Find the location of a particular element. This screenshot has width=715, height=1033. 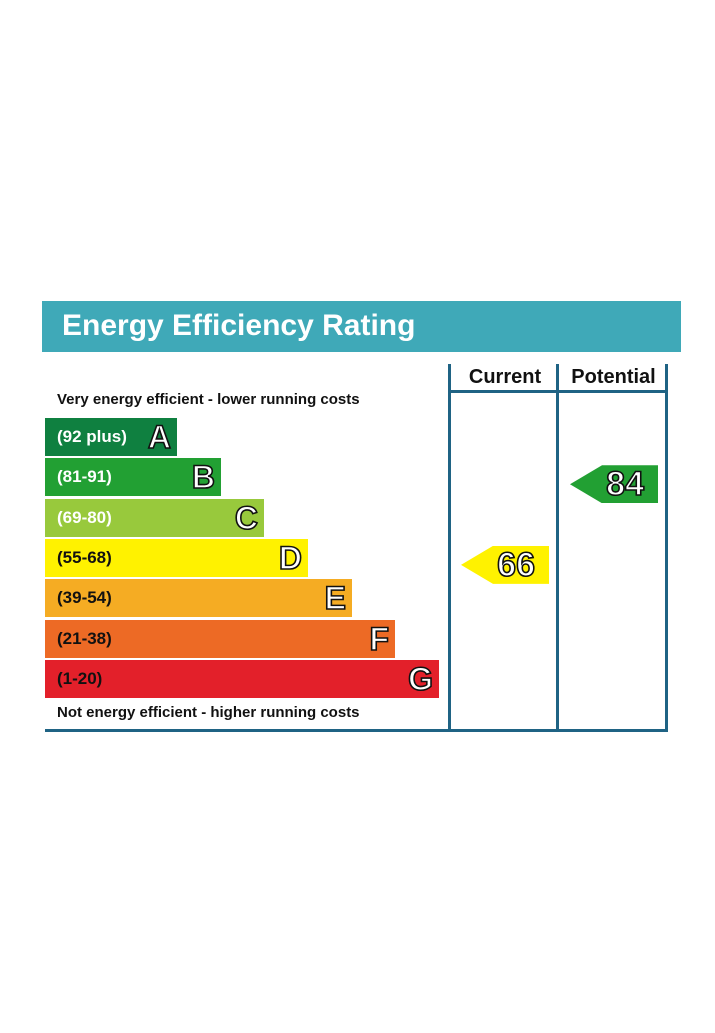

current-rating-arrow: 66 is located at coordinates (505, 564).